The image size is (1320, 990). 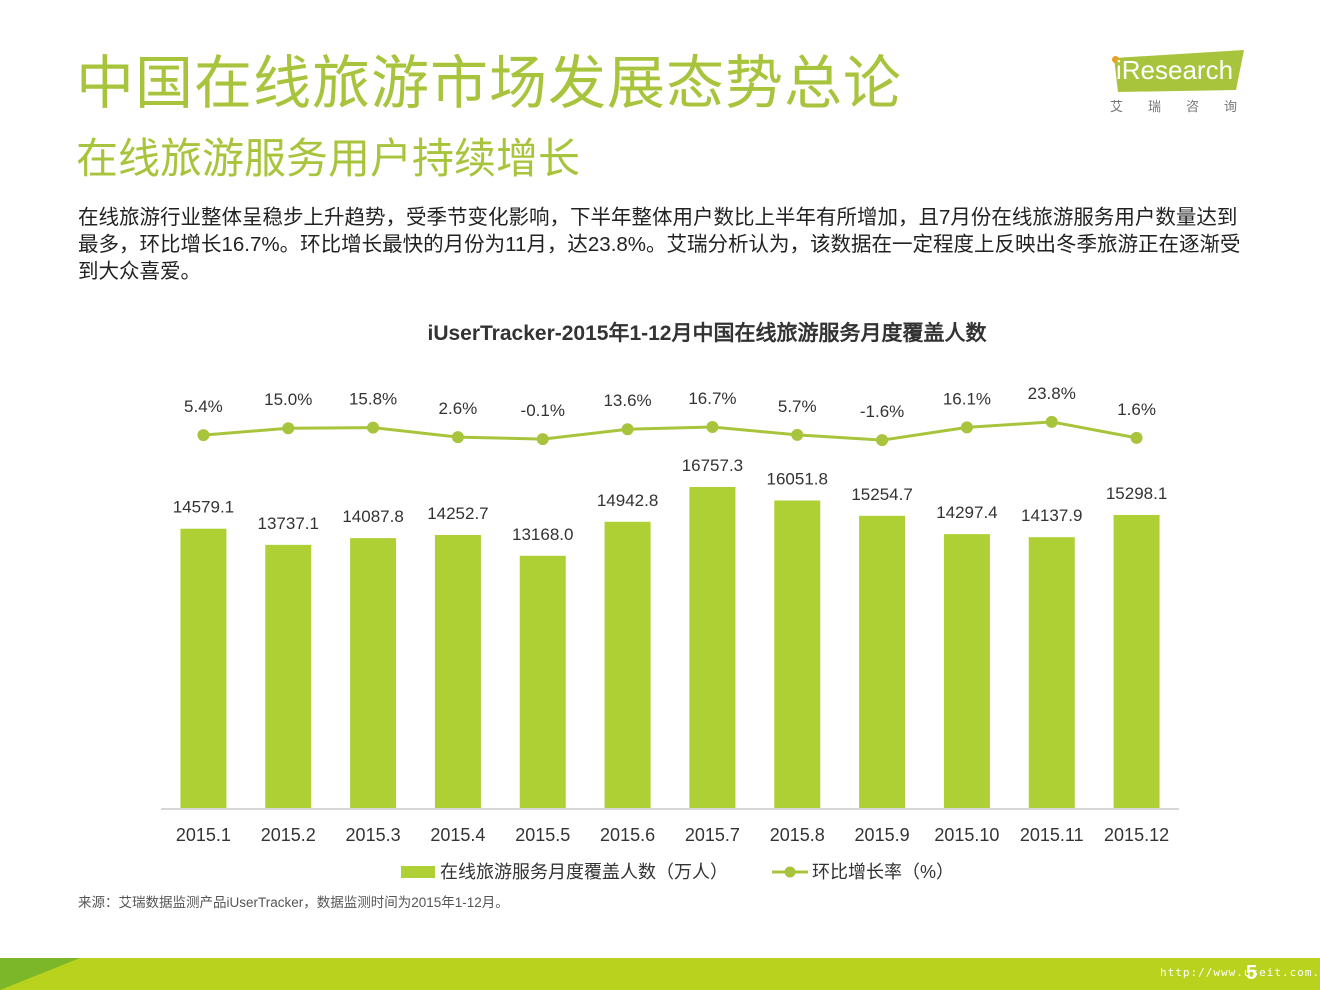 I want to click on footer-url: http://www.useit.com.cn, so click(x=1240, y=972).